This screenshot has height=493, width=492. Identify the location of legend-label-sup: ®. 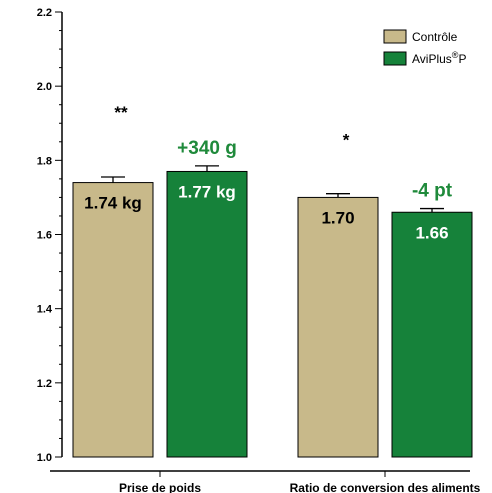
(455, 55).